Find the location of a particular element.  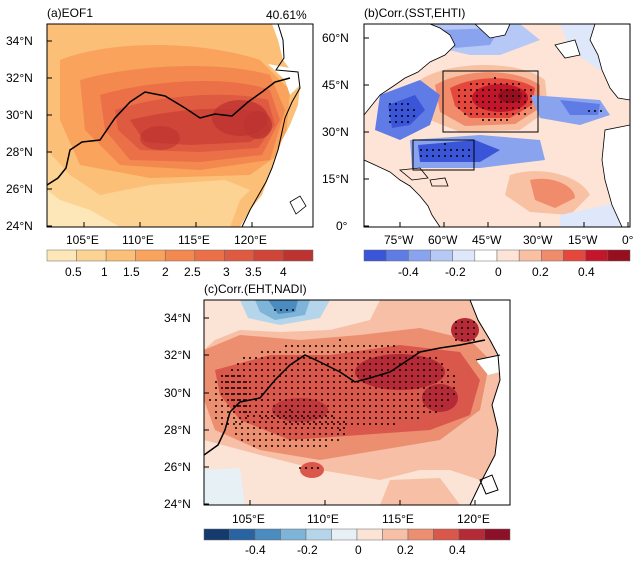

panel-a-xlabel: 105°E is located at coordinates (82, 240).